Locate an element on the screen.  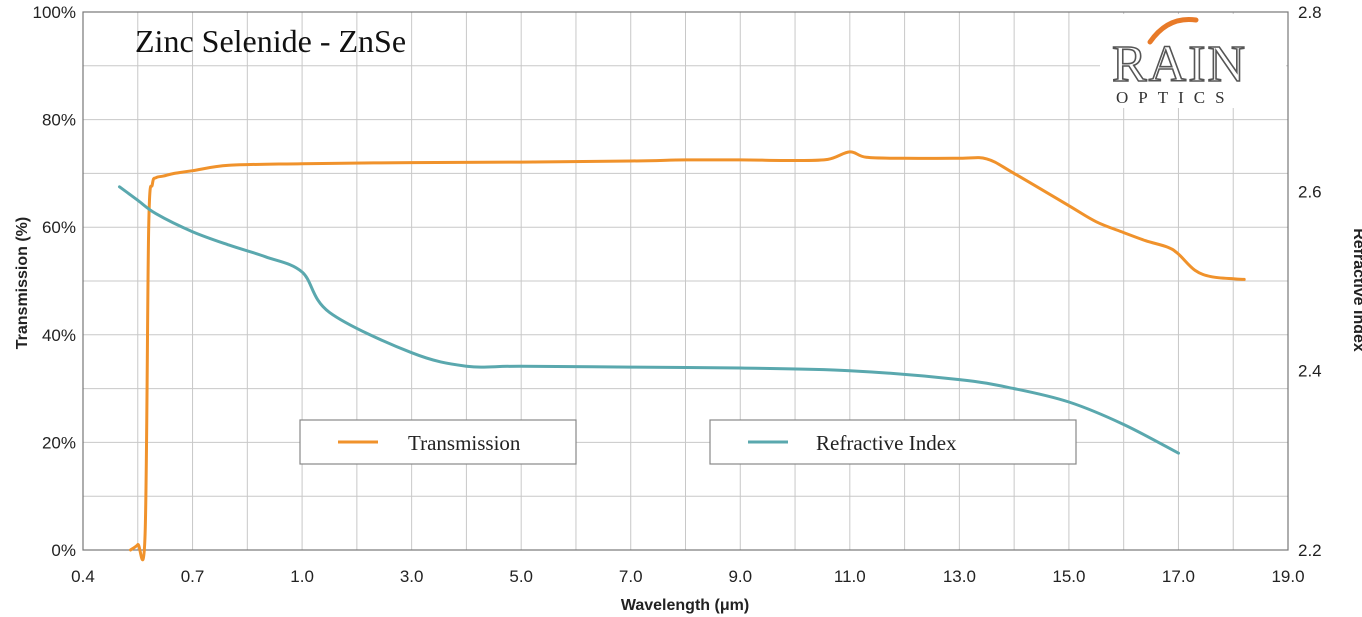
y2-tick-label: 2.4 is located at coordinates (1310, 371).